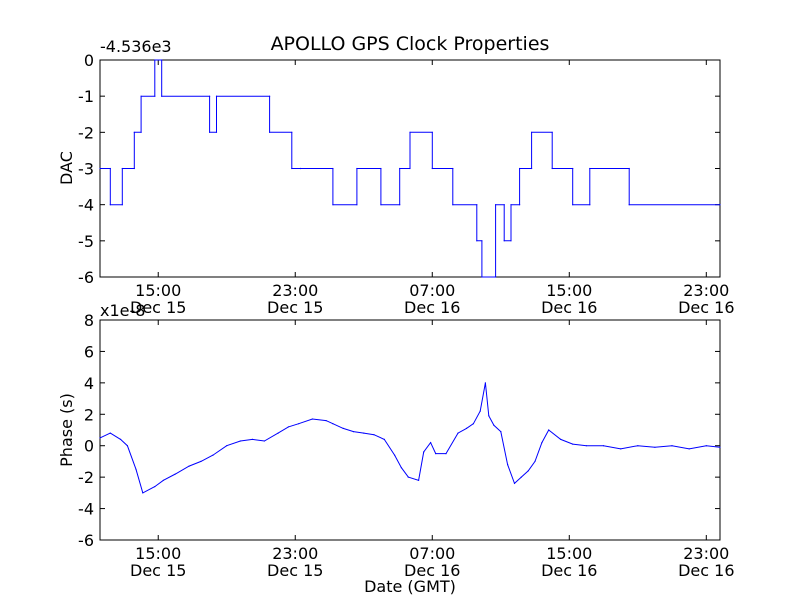  I want to click on phase-y-axis-label: Phase (s), so click(66, 430).